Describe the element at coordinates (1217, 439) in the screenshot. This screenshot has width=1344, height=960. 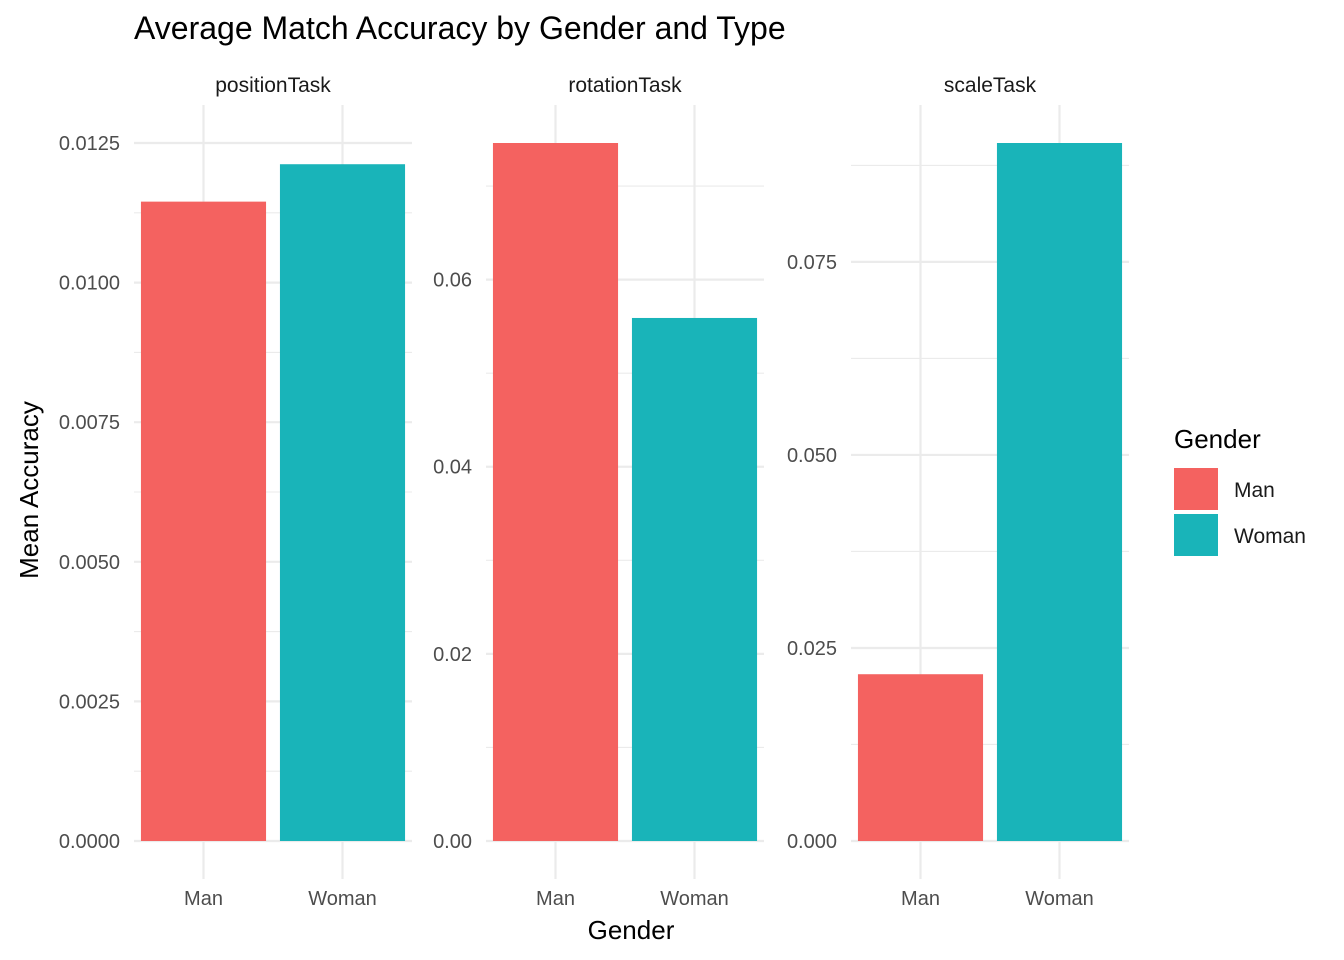
I see `legend-title: Gender` at that location.